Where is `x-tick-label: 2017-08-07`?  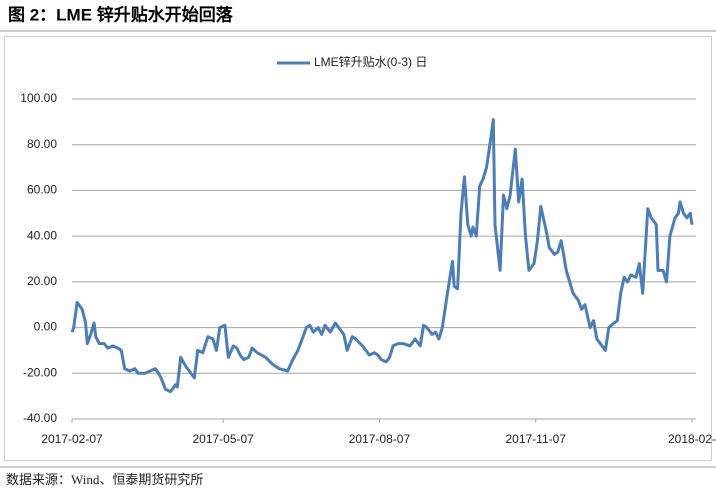
x-tick-label: 2017-08-07 is located at coordinates (380, 439).